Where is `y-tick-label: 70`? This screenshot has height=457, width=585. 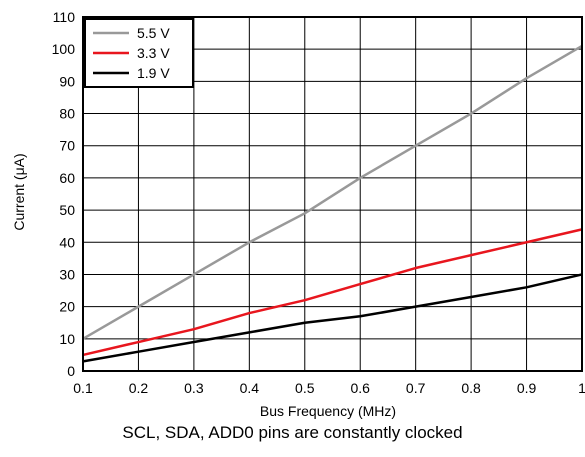
y-tick-label: 70 is located at coordinates (67, 146).